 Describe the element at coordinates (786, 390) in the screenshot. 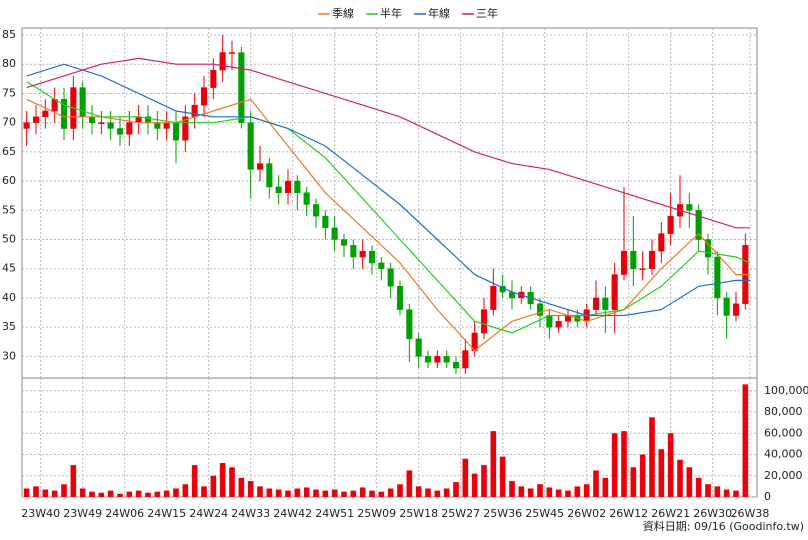

I see `volume-tick-label: 100,000` at that location.